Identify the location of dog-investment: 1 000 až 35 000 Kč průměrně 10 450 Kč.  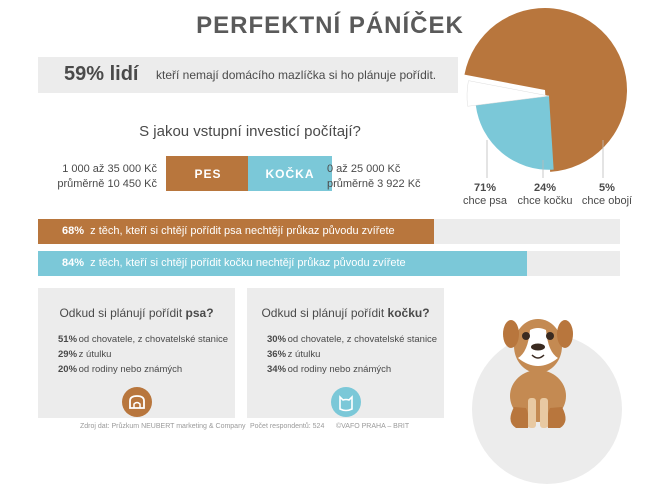
(98, 177).